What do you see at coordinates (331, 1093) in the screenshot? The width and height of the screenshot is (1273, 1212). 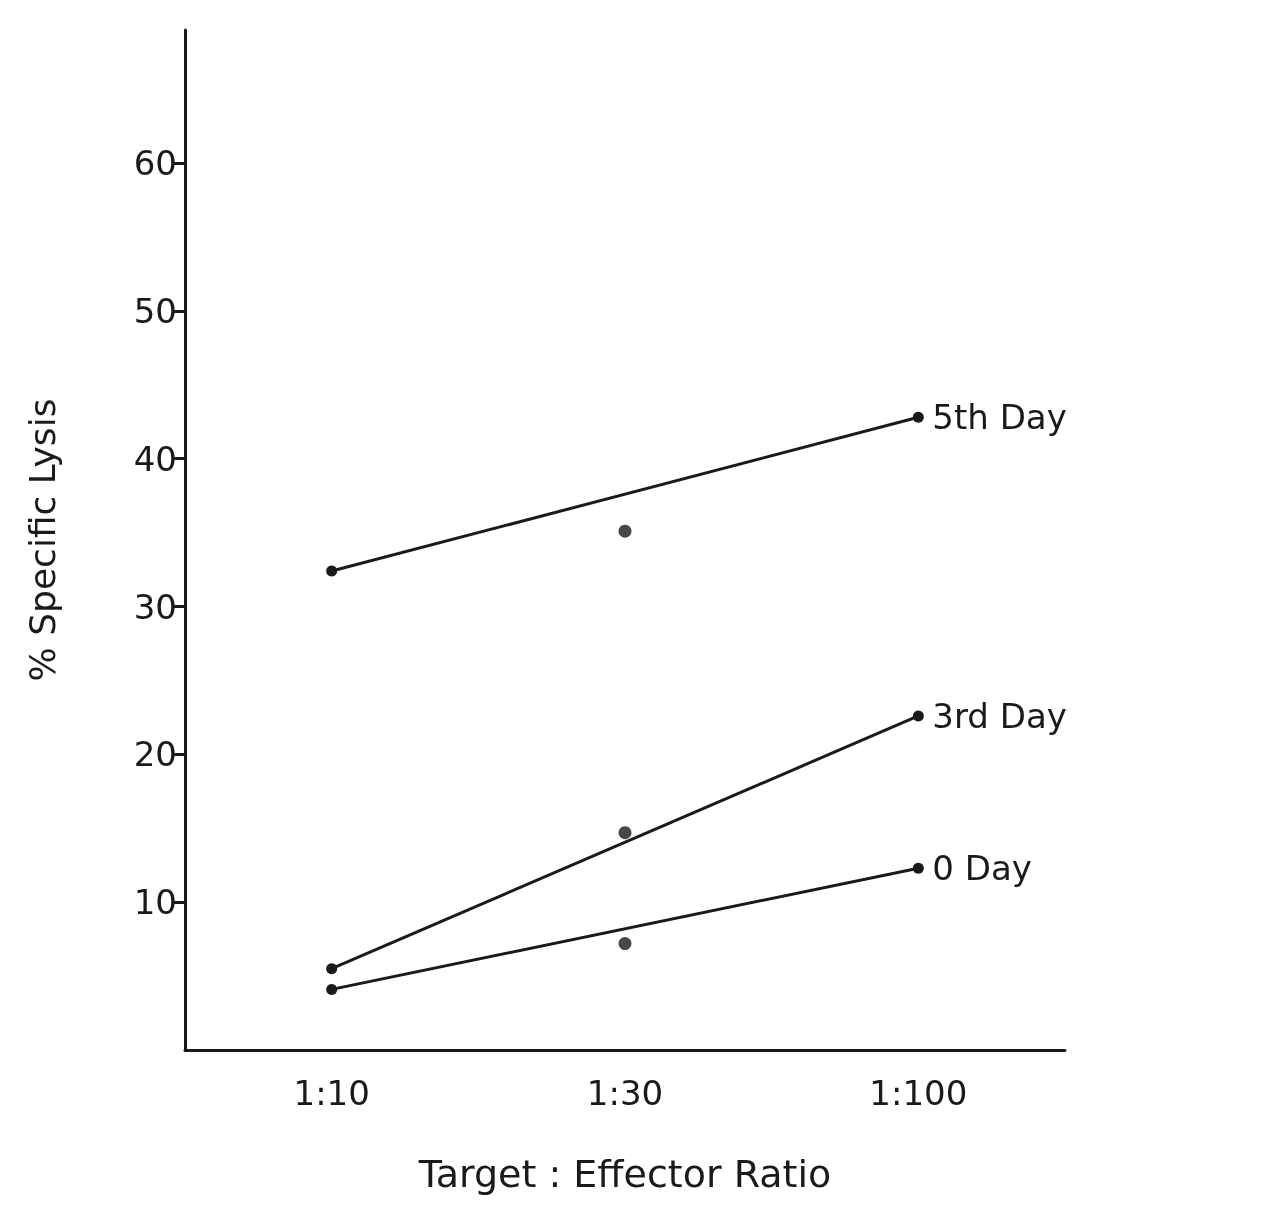 I see `x-tick-label: 1:10` at bounding box center [331, 1093].